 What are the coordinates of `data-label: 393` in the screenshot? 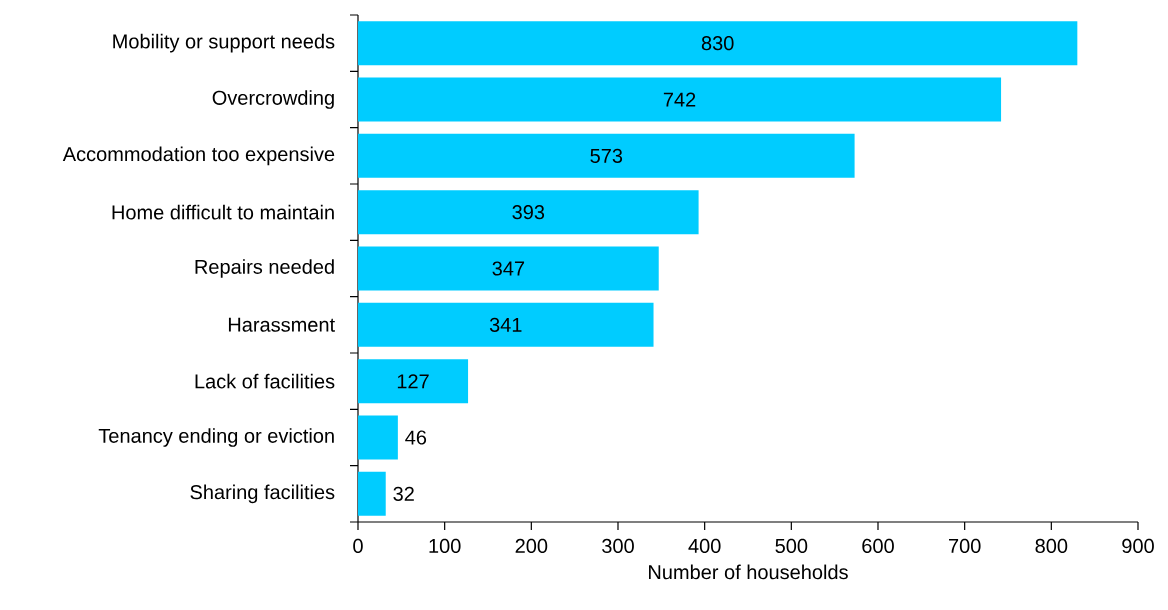 It's located at (528, 212).